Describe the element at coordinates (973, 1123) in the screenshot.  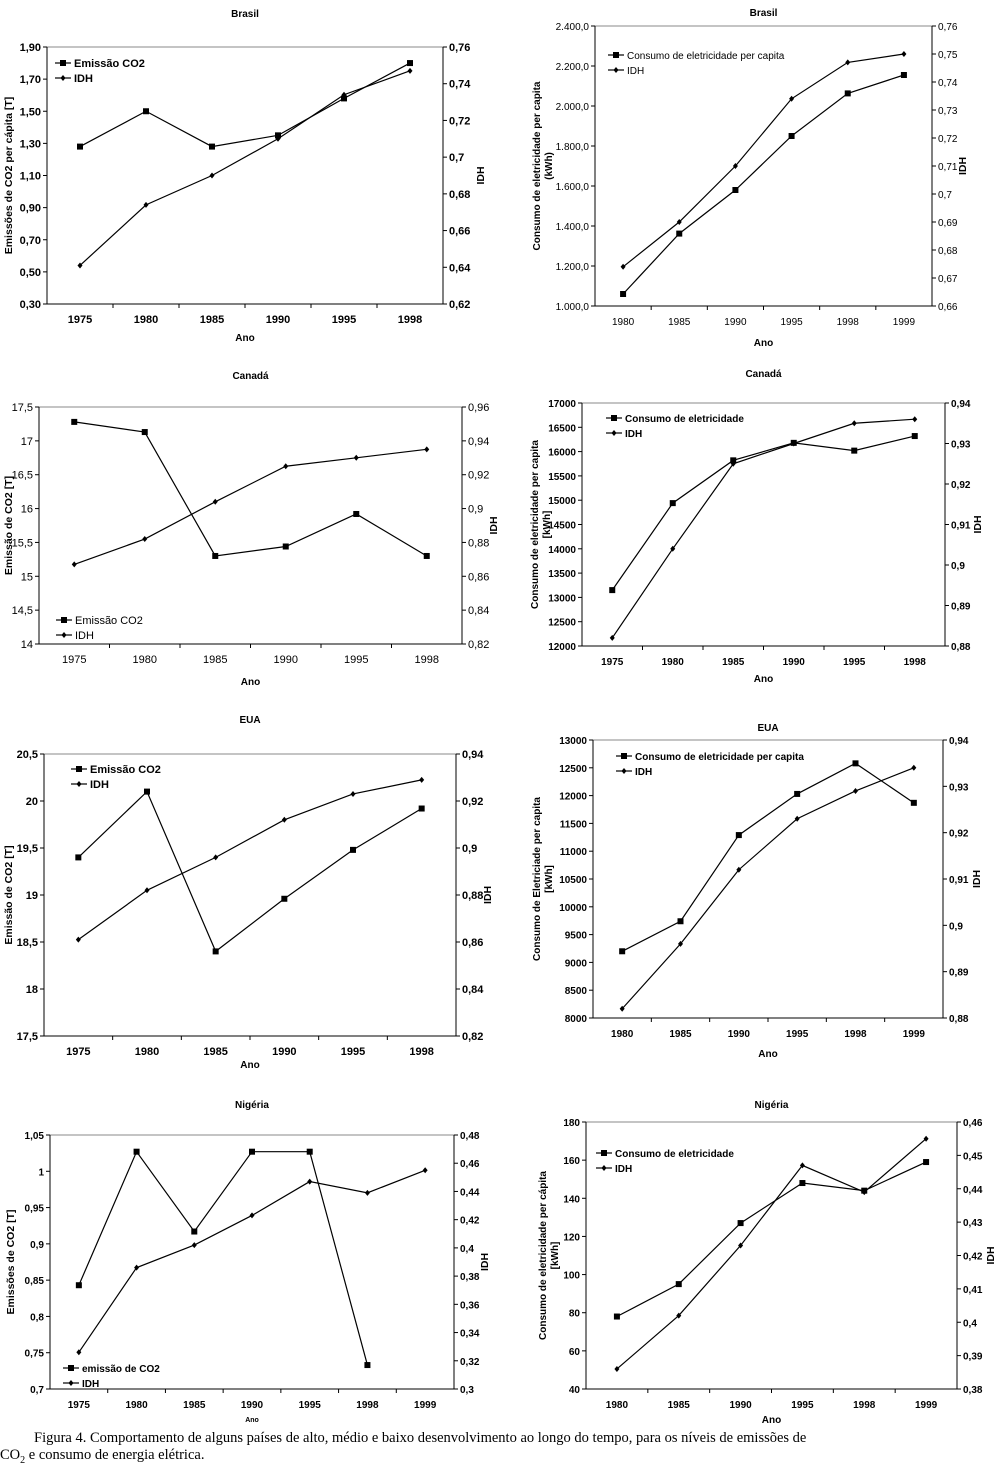
I see `y2-tick-label: 0,46` at that location.